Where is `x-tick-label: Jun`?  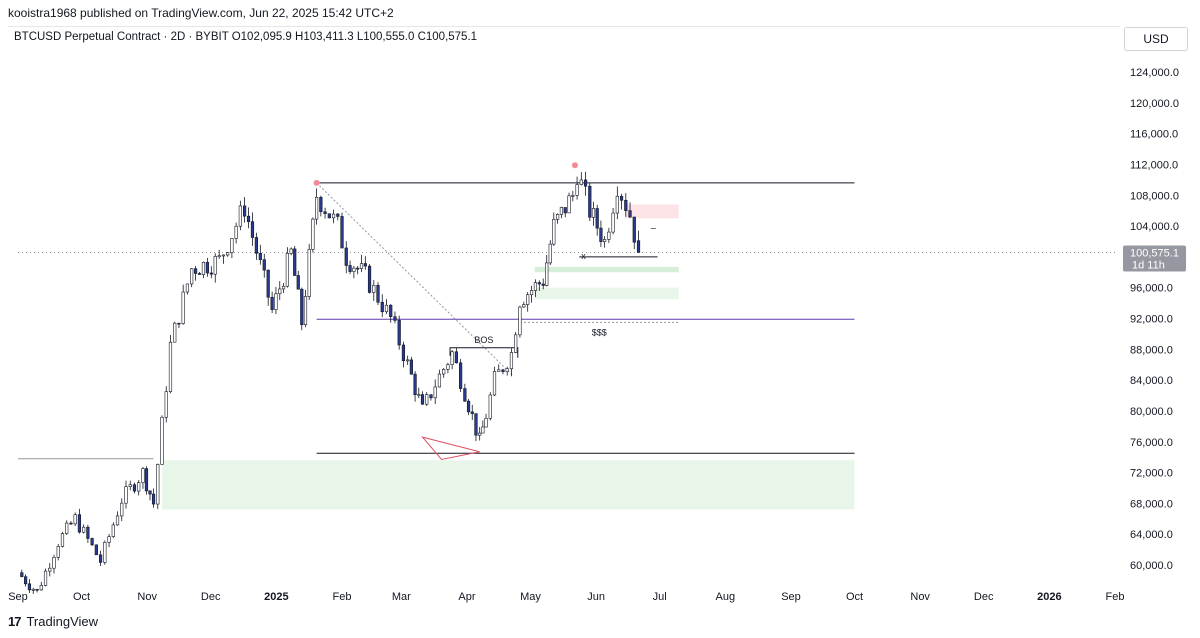 x-tick-label: Jun is located at coordinates (596, 597).